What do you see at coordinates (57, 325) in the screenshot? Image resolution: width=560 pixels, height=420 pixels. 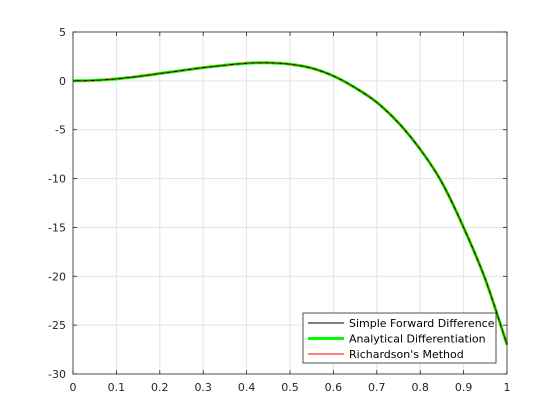 I see `y-tick-label: -25` at bounding box center [57, 325].